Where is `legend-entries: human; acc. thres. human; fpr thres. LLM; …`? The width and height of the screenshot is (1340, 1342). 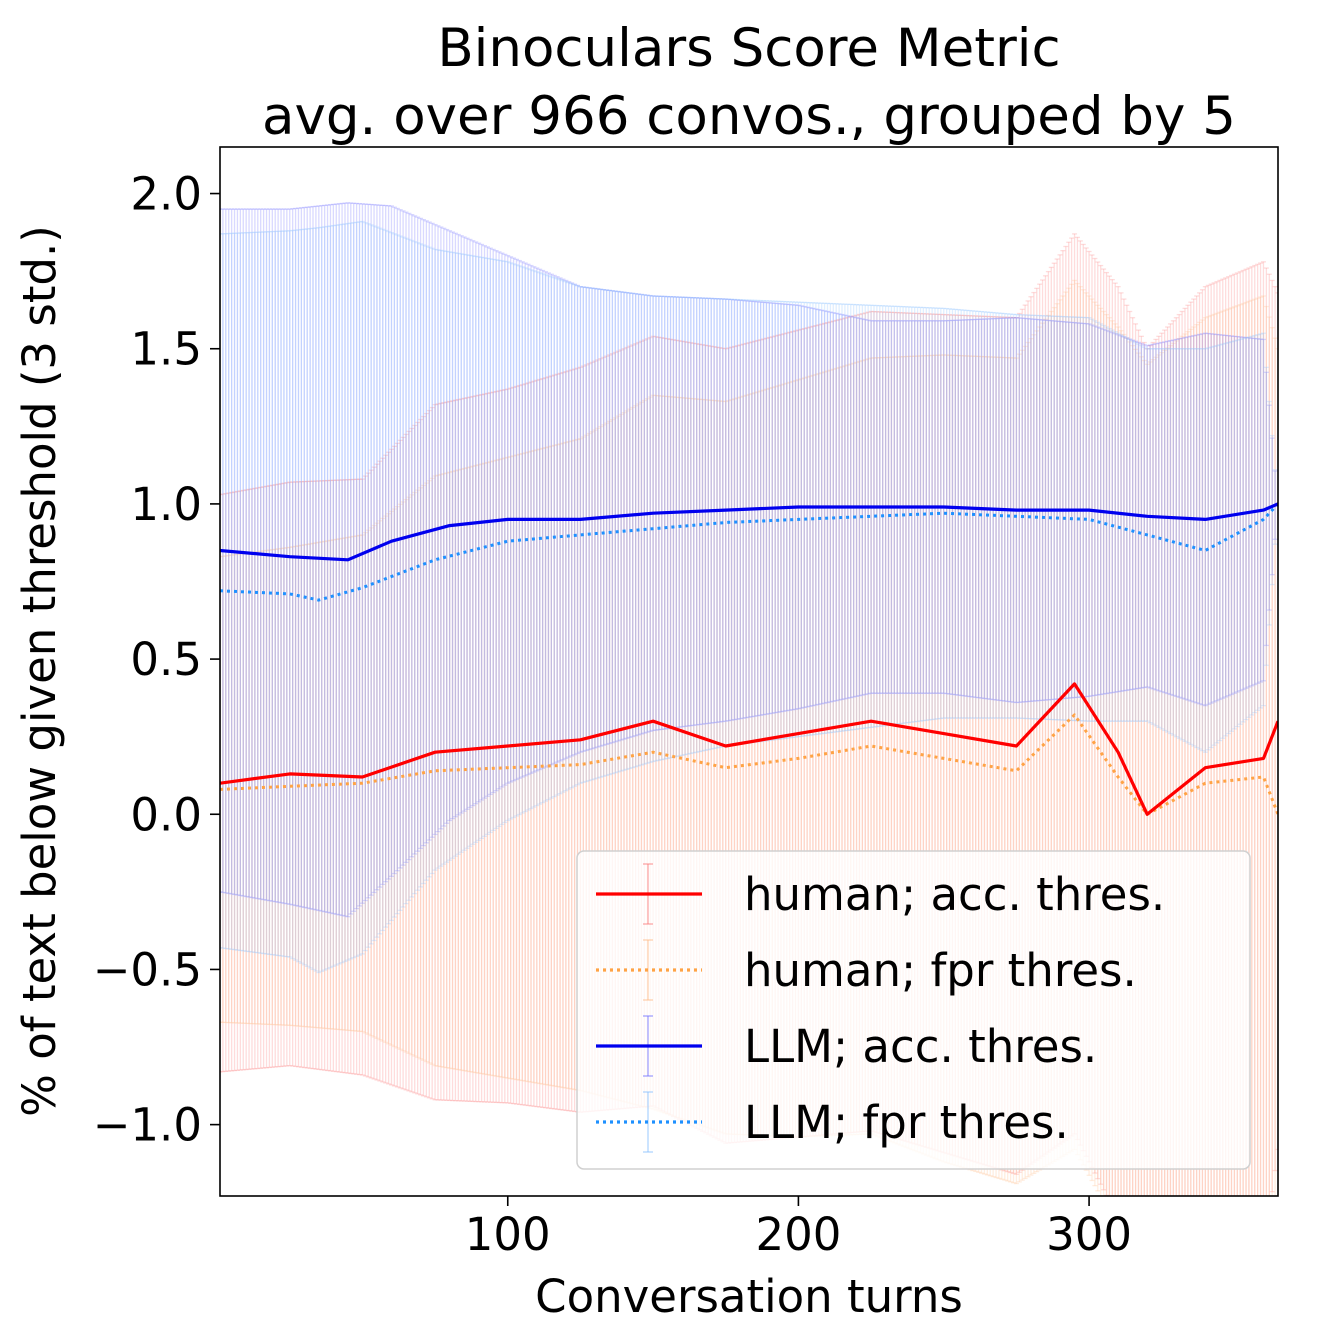 legend-entries: human; acc. thres. human; fpr thres. LLM; … is located at coordinates (880, 1008).